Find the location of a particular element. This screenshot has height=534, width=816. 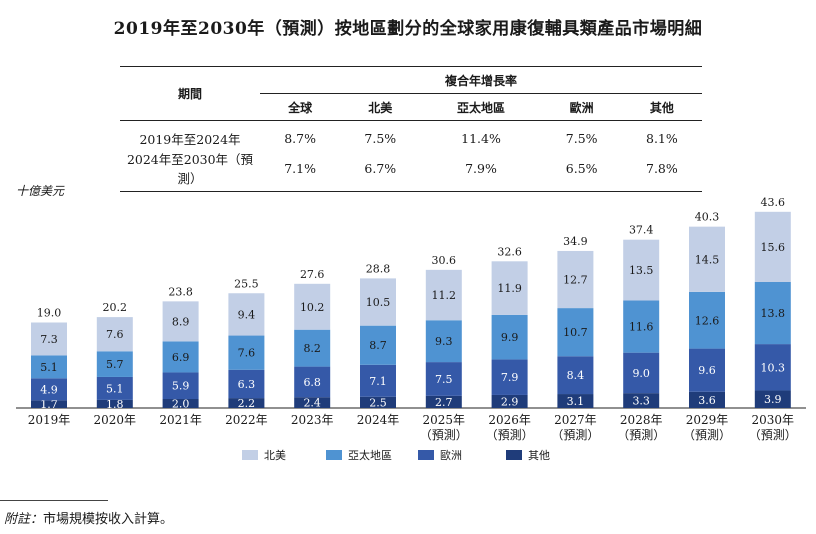

cagr-cell: 11.4% is located at coordinates (481, 138).